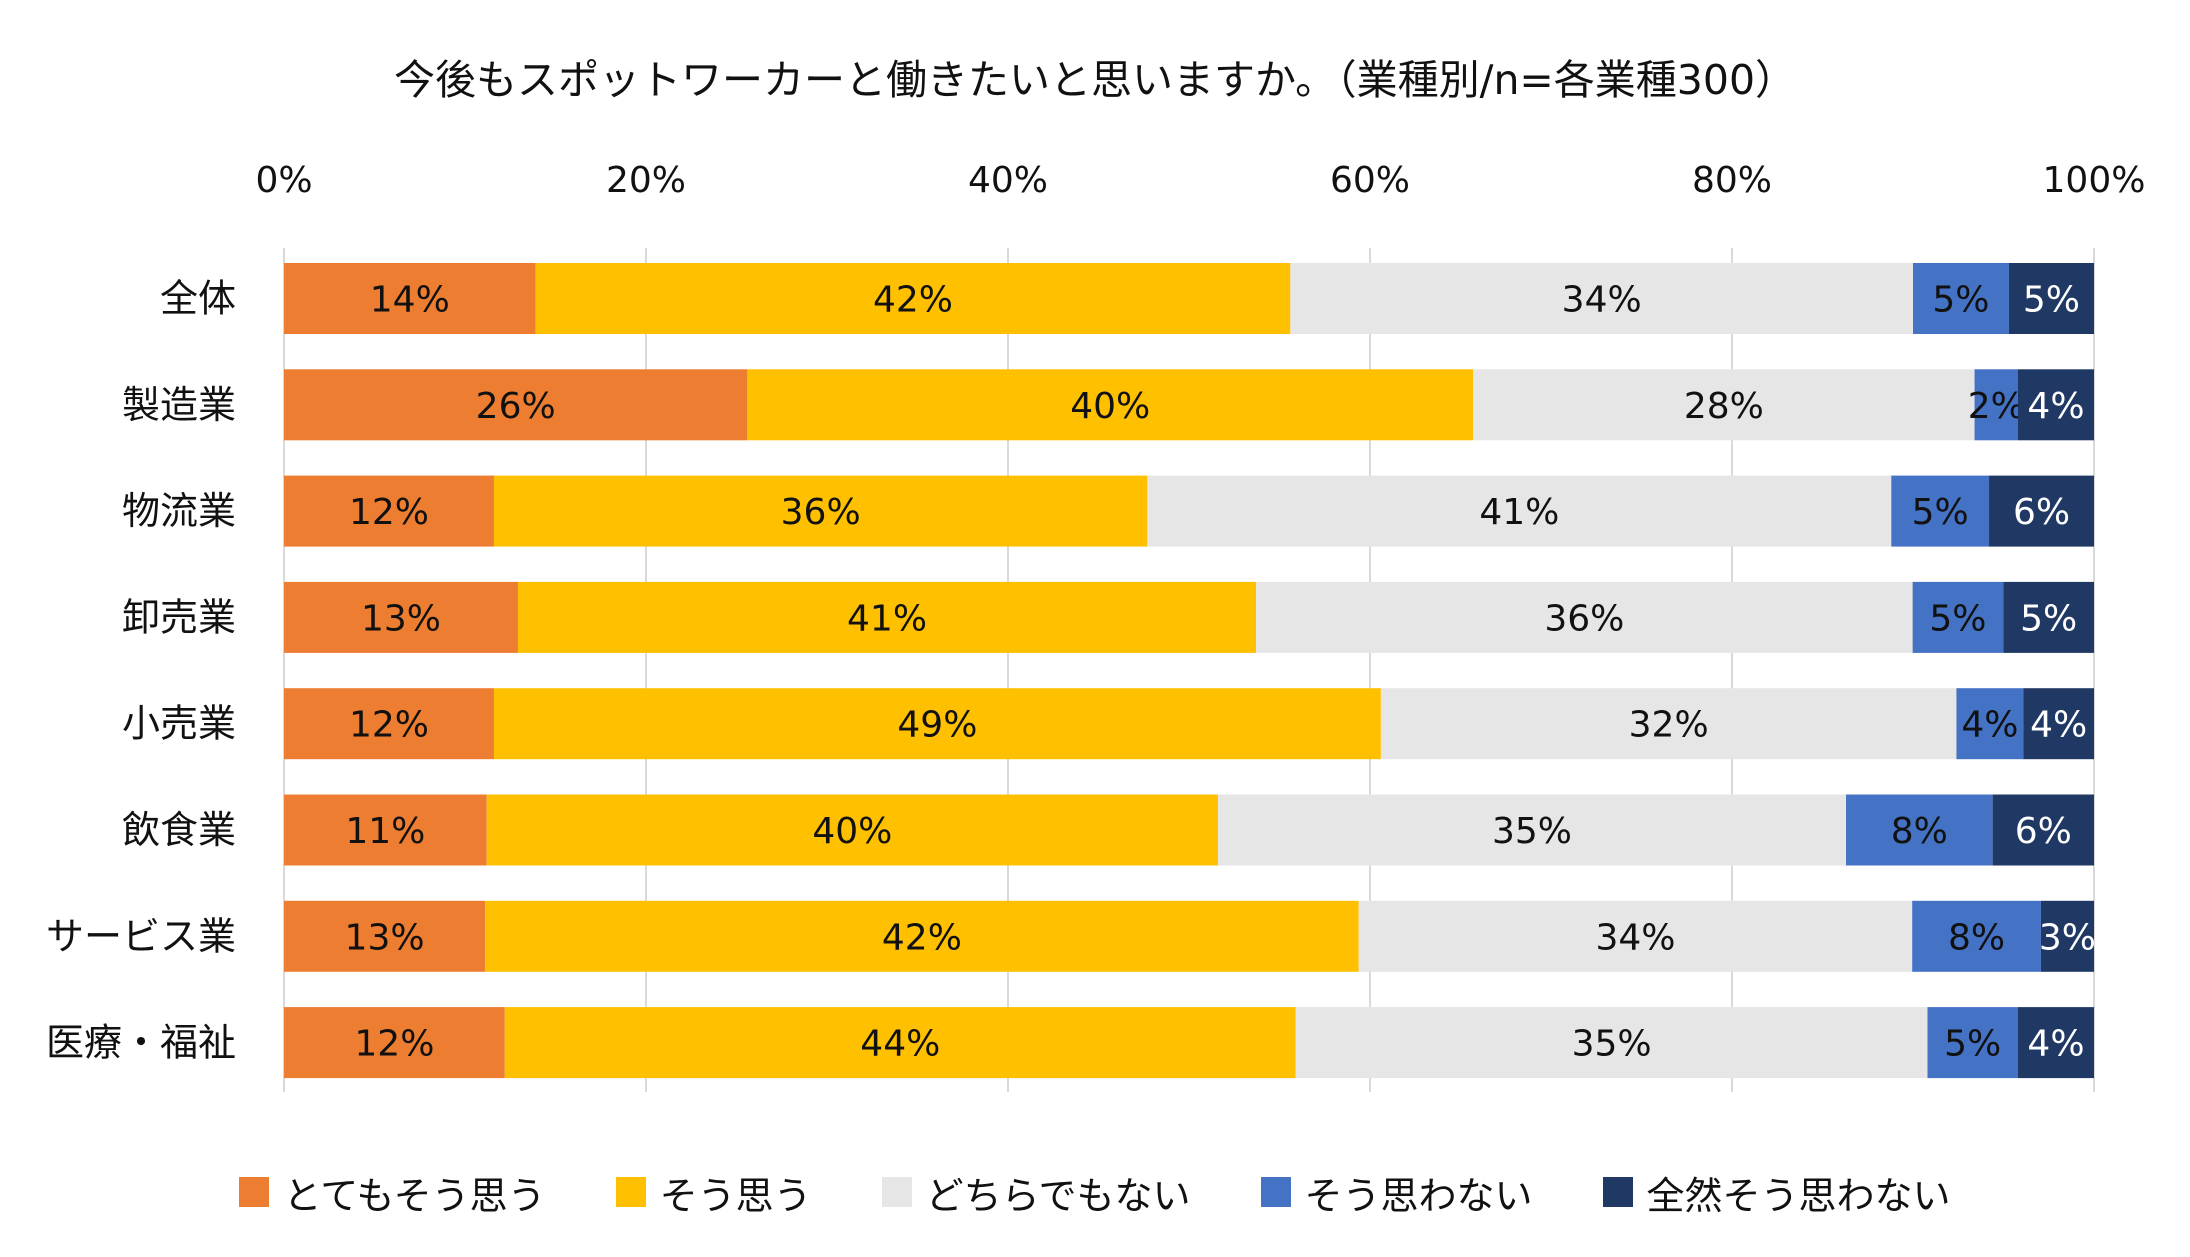 The height and width of the screenshot is (1257, 2190). I want to click on data-label: 49%, so click(937, 725).